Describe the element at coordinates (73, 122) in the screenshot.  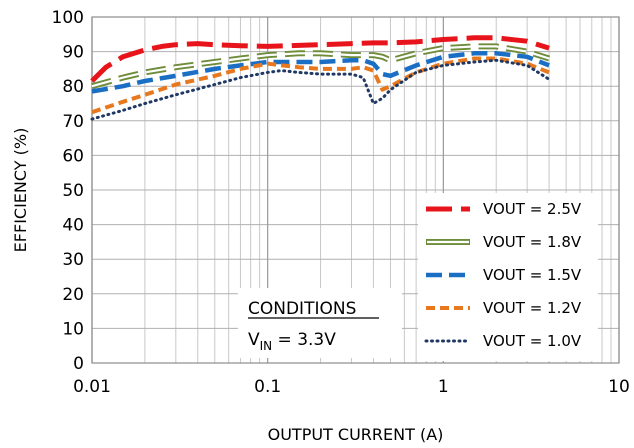
I see `y-tick-label: 70` at that location.